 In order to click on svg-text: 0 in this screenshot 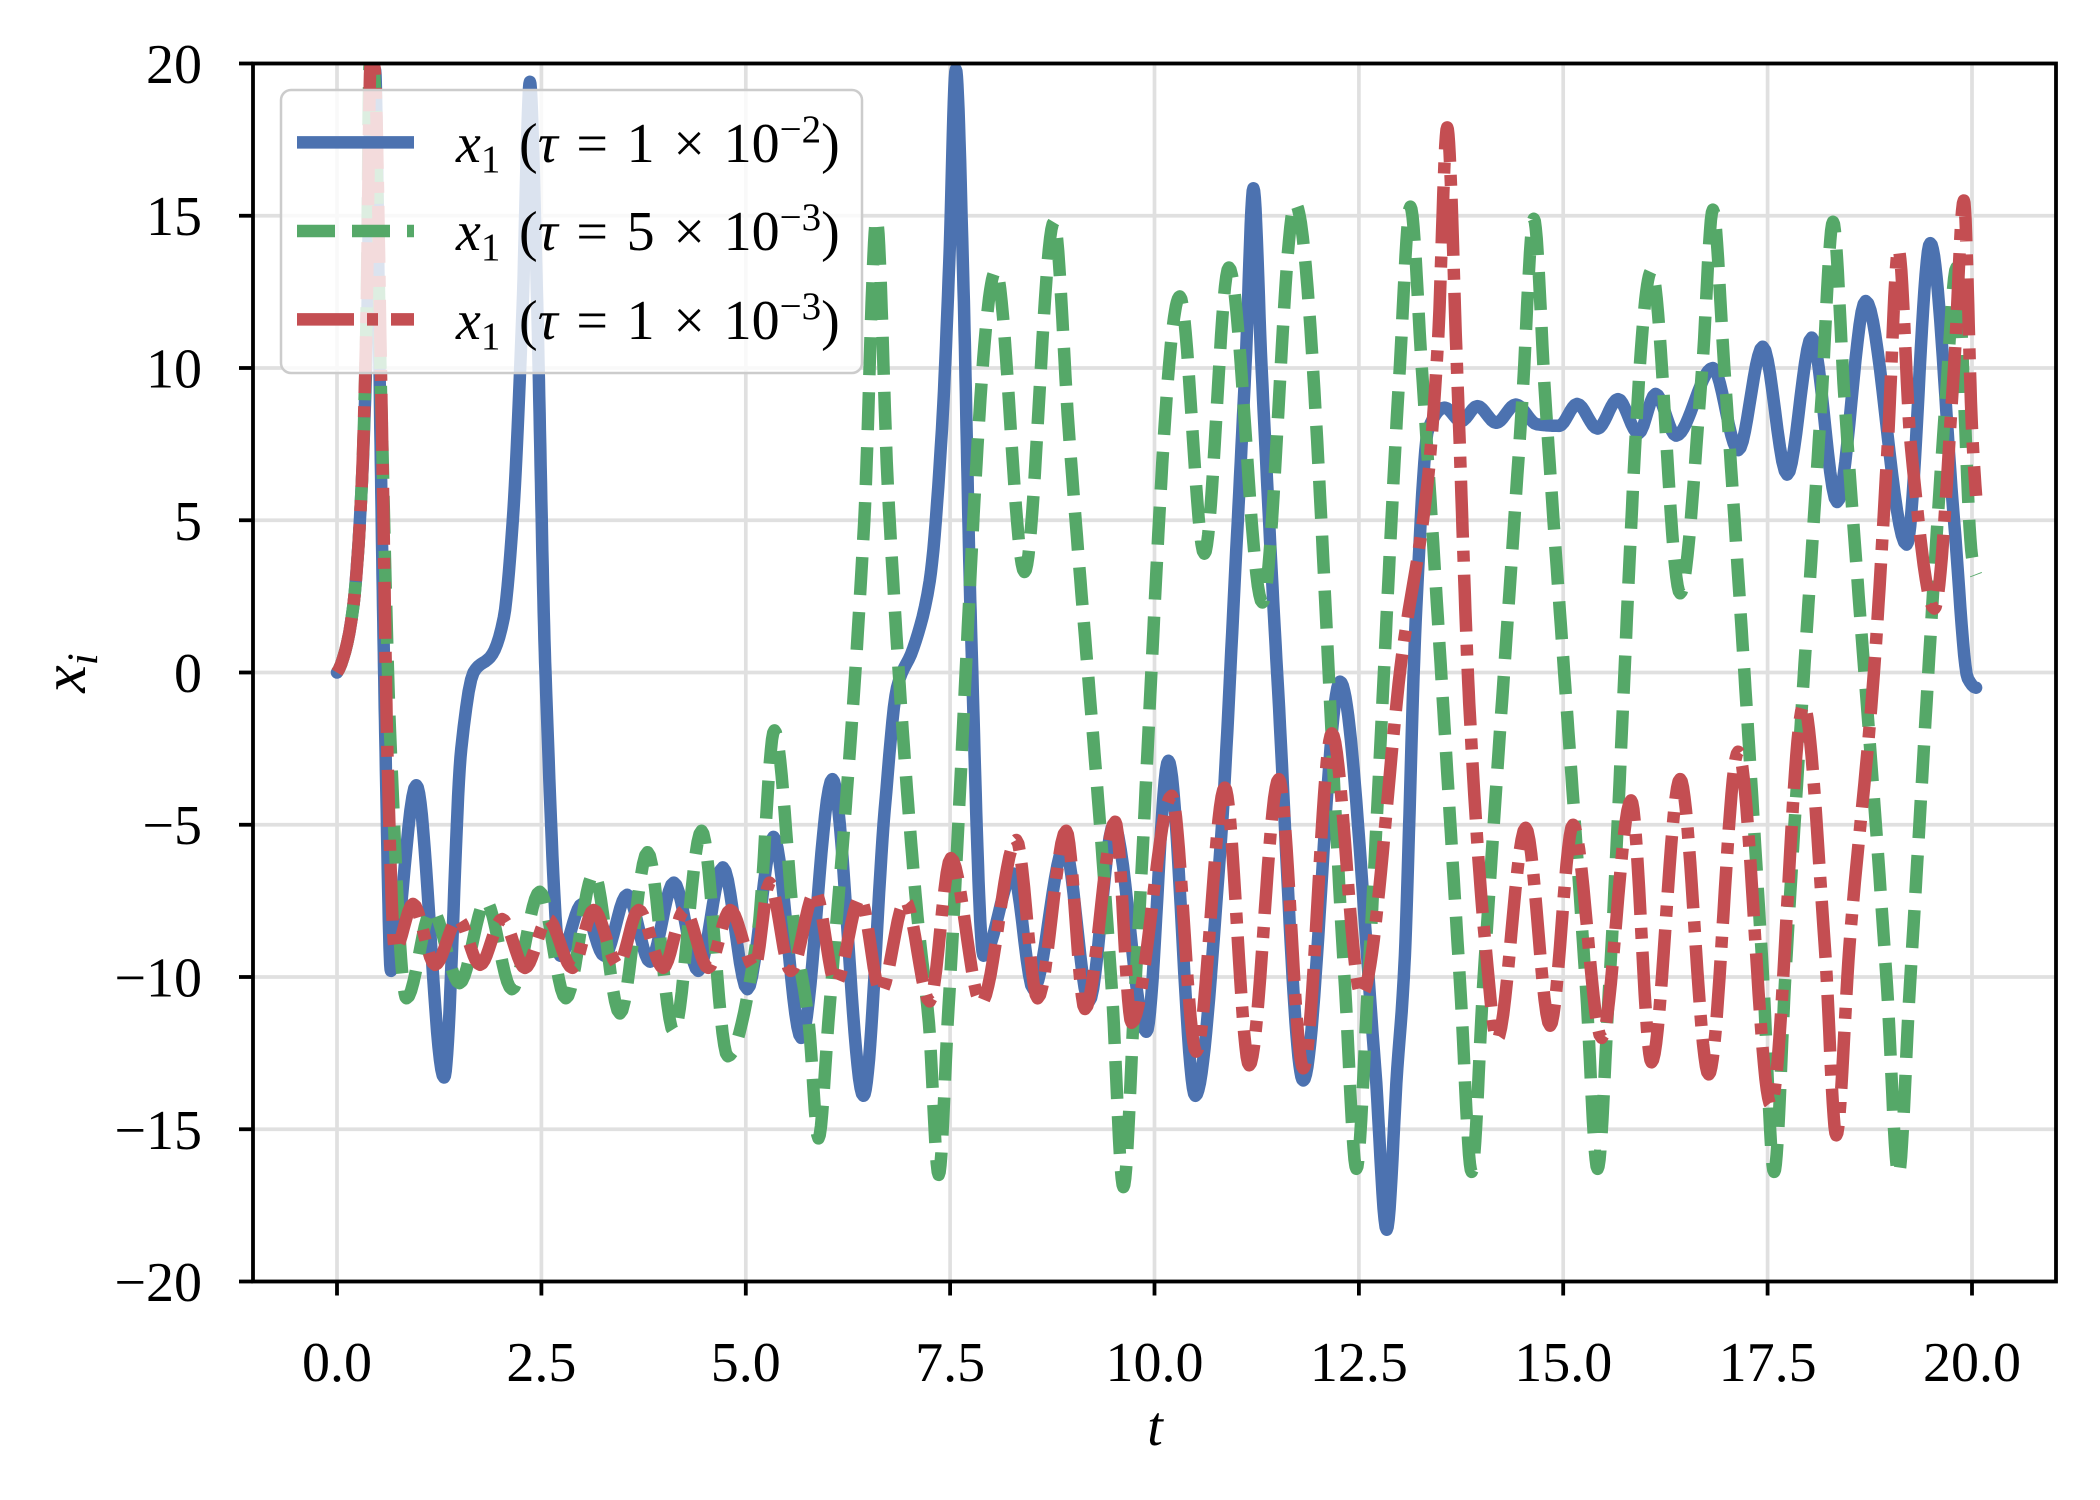, I will do `click(188, 674)`.